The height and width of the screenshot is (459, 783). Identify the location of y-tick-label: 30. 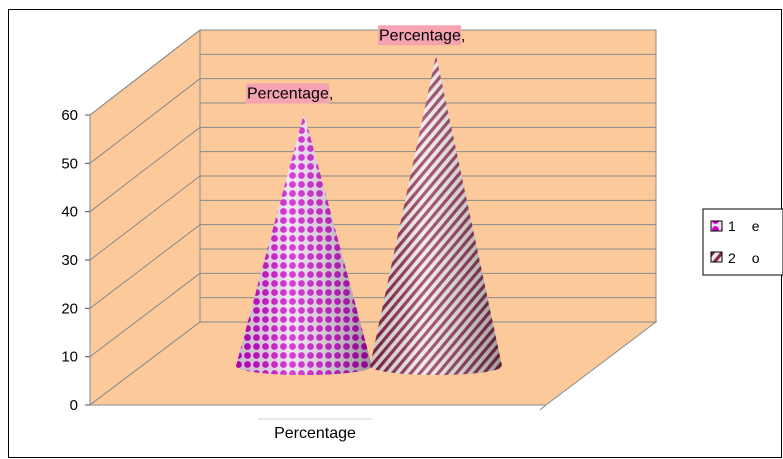
(69, 260).